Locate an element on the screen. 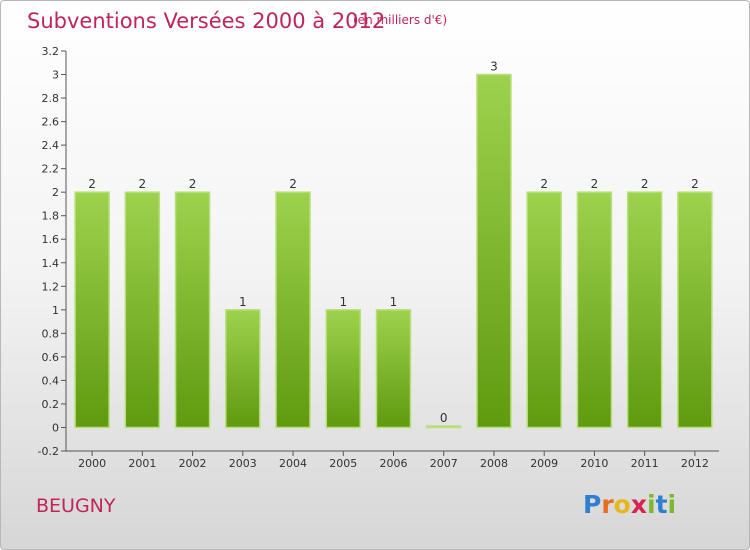 The width and height of the screenshot is (750, 550). x-tick-label: 2012 is located at coordinates (695, 463).